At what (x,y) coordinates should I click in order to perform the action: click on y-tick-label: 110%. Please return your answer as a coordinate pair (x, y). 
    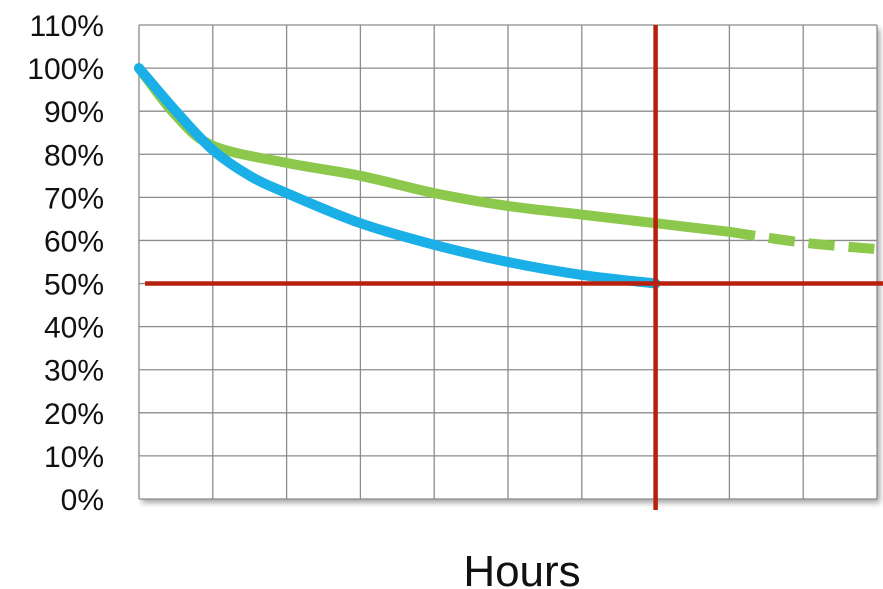
    Looking at the image, I should click on (66, 26).